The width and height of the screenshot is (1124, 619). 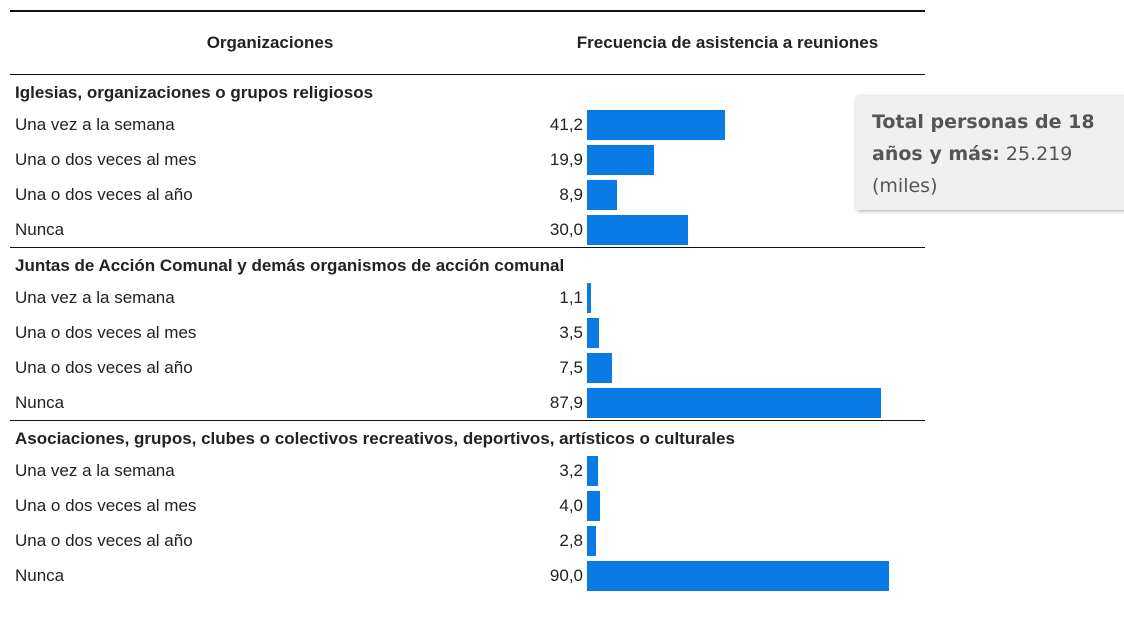 What do you see at coordinates (571, 540) in the screenshot?
I see `value-label: 2,8` at bounding box center [571, 540].